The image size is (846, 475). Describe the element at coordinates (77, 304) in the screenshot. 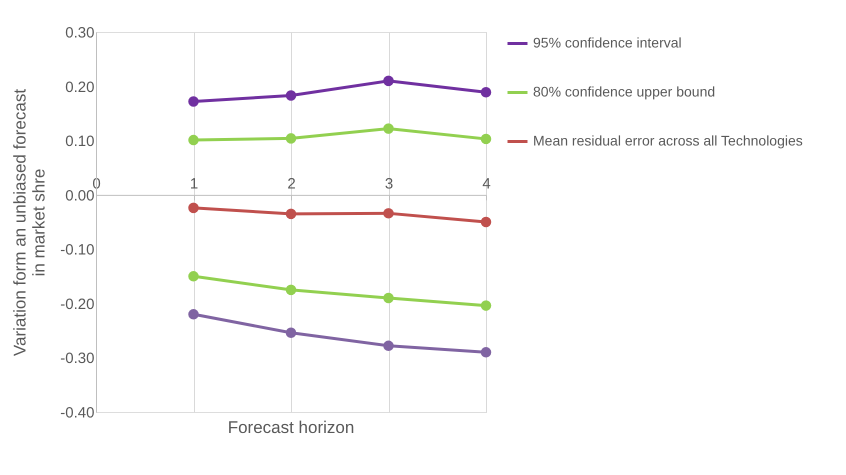

I see `y-tick-label: -0.20` at that location.